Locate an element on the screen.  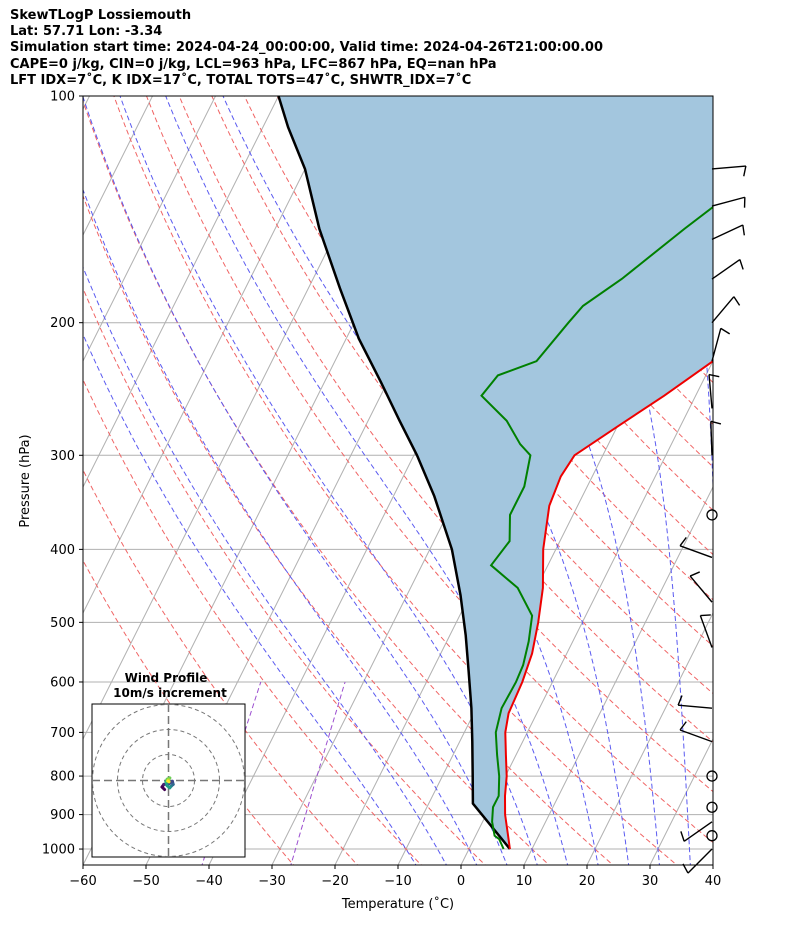
x-tick-label: −10 is located at coordinates (397, 881).